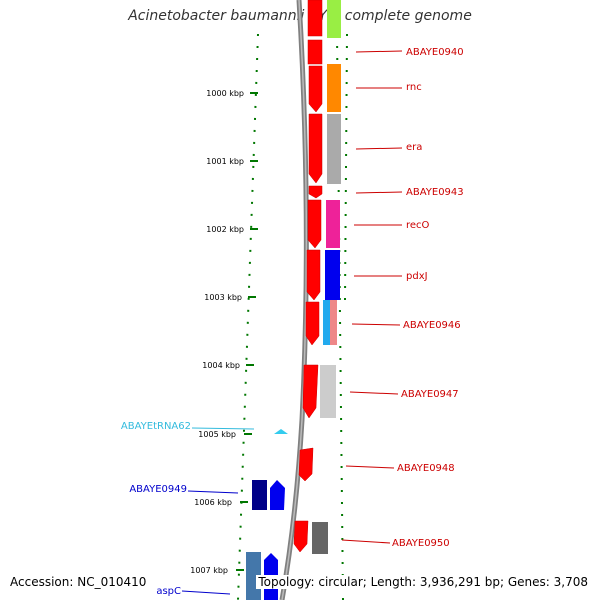  I want to click on tick-label: 1005 kbp, so click(217, 434).